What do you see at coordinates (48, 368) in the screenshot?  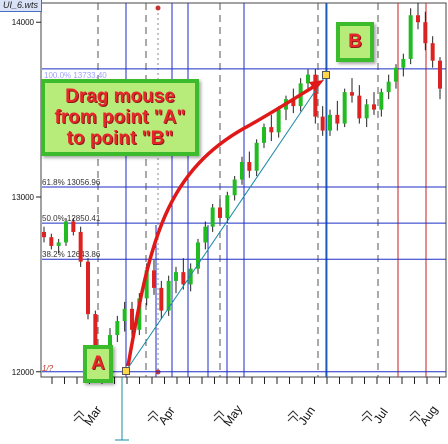 I see `fib-bottom-label: 1/?` at bounding box center [48, 368].